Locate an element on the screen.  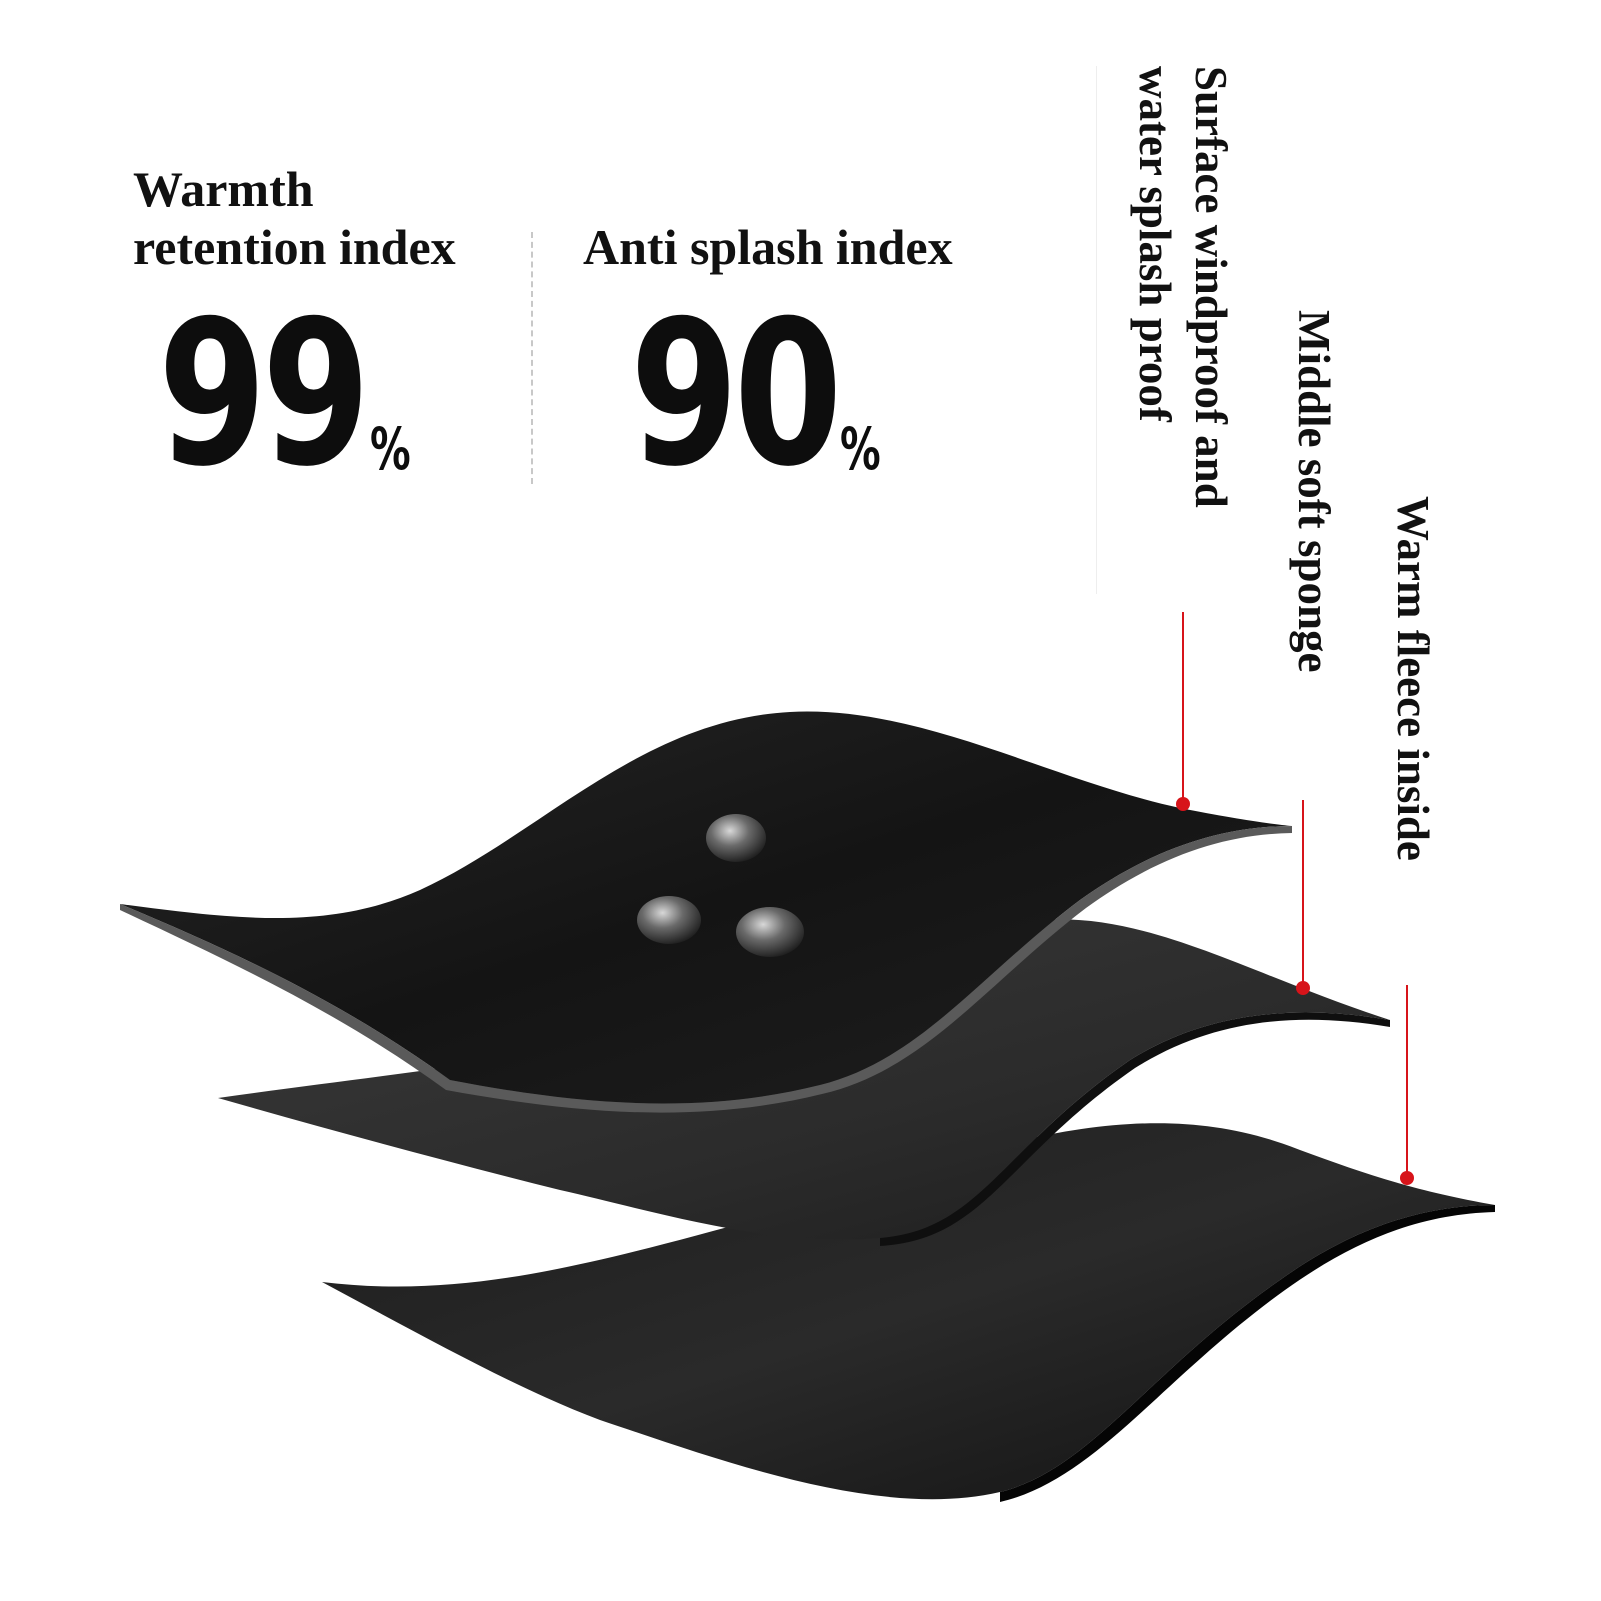
surface-layer-label: Surface windproof and water splash proof is located at coordinates (1183, 287).